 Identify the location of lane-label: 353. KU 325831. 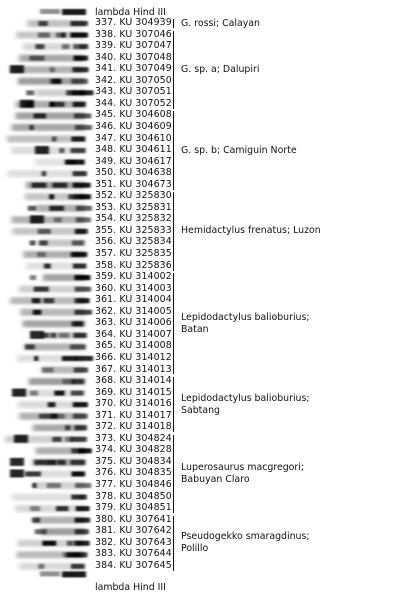
(133, 207).